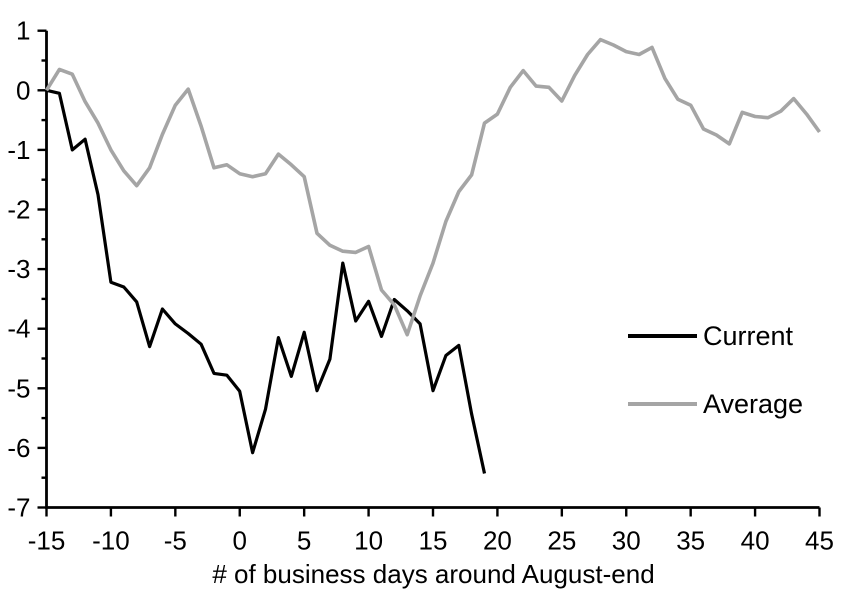 This screenshot has width=852, height=594. Describe the element at coordinates (23, 90) in the screenshot. I see `y-tick-label: 0` at that location.